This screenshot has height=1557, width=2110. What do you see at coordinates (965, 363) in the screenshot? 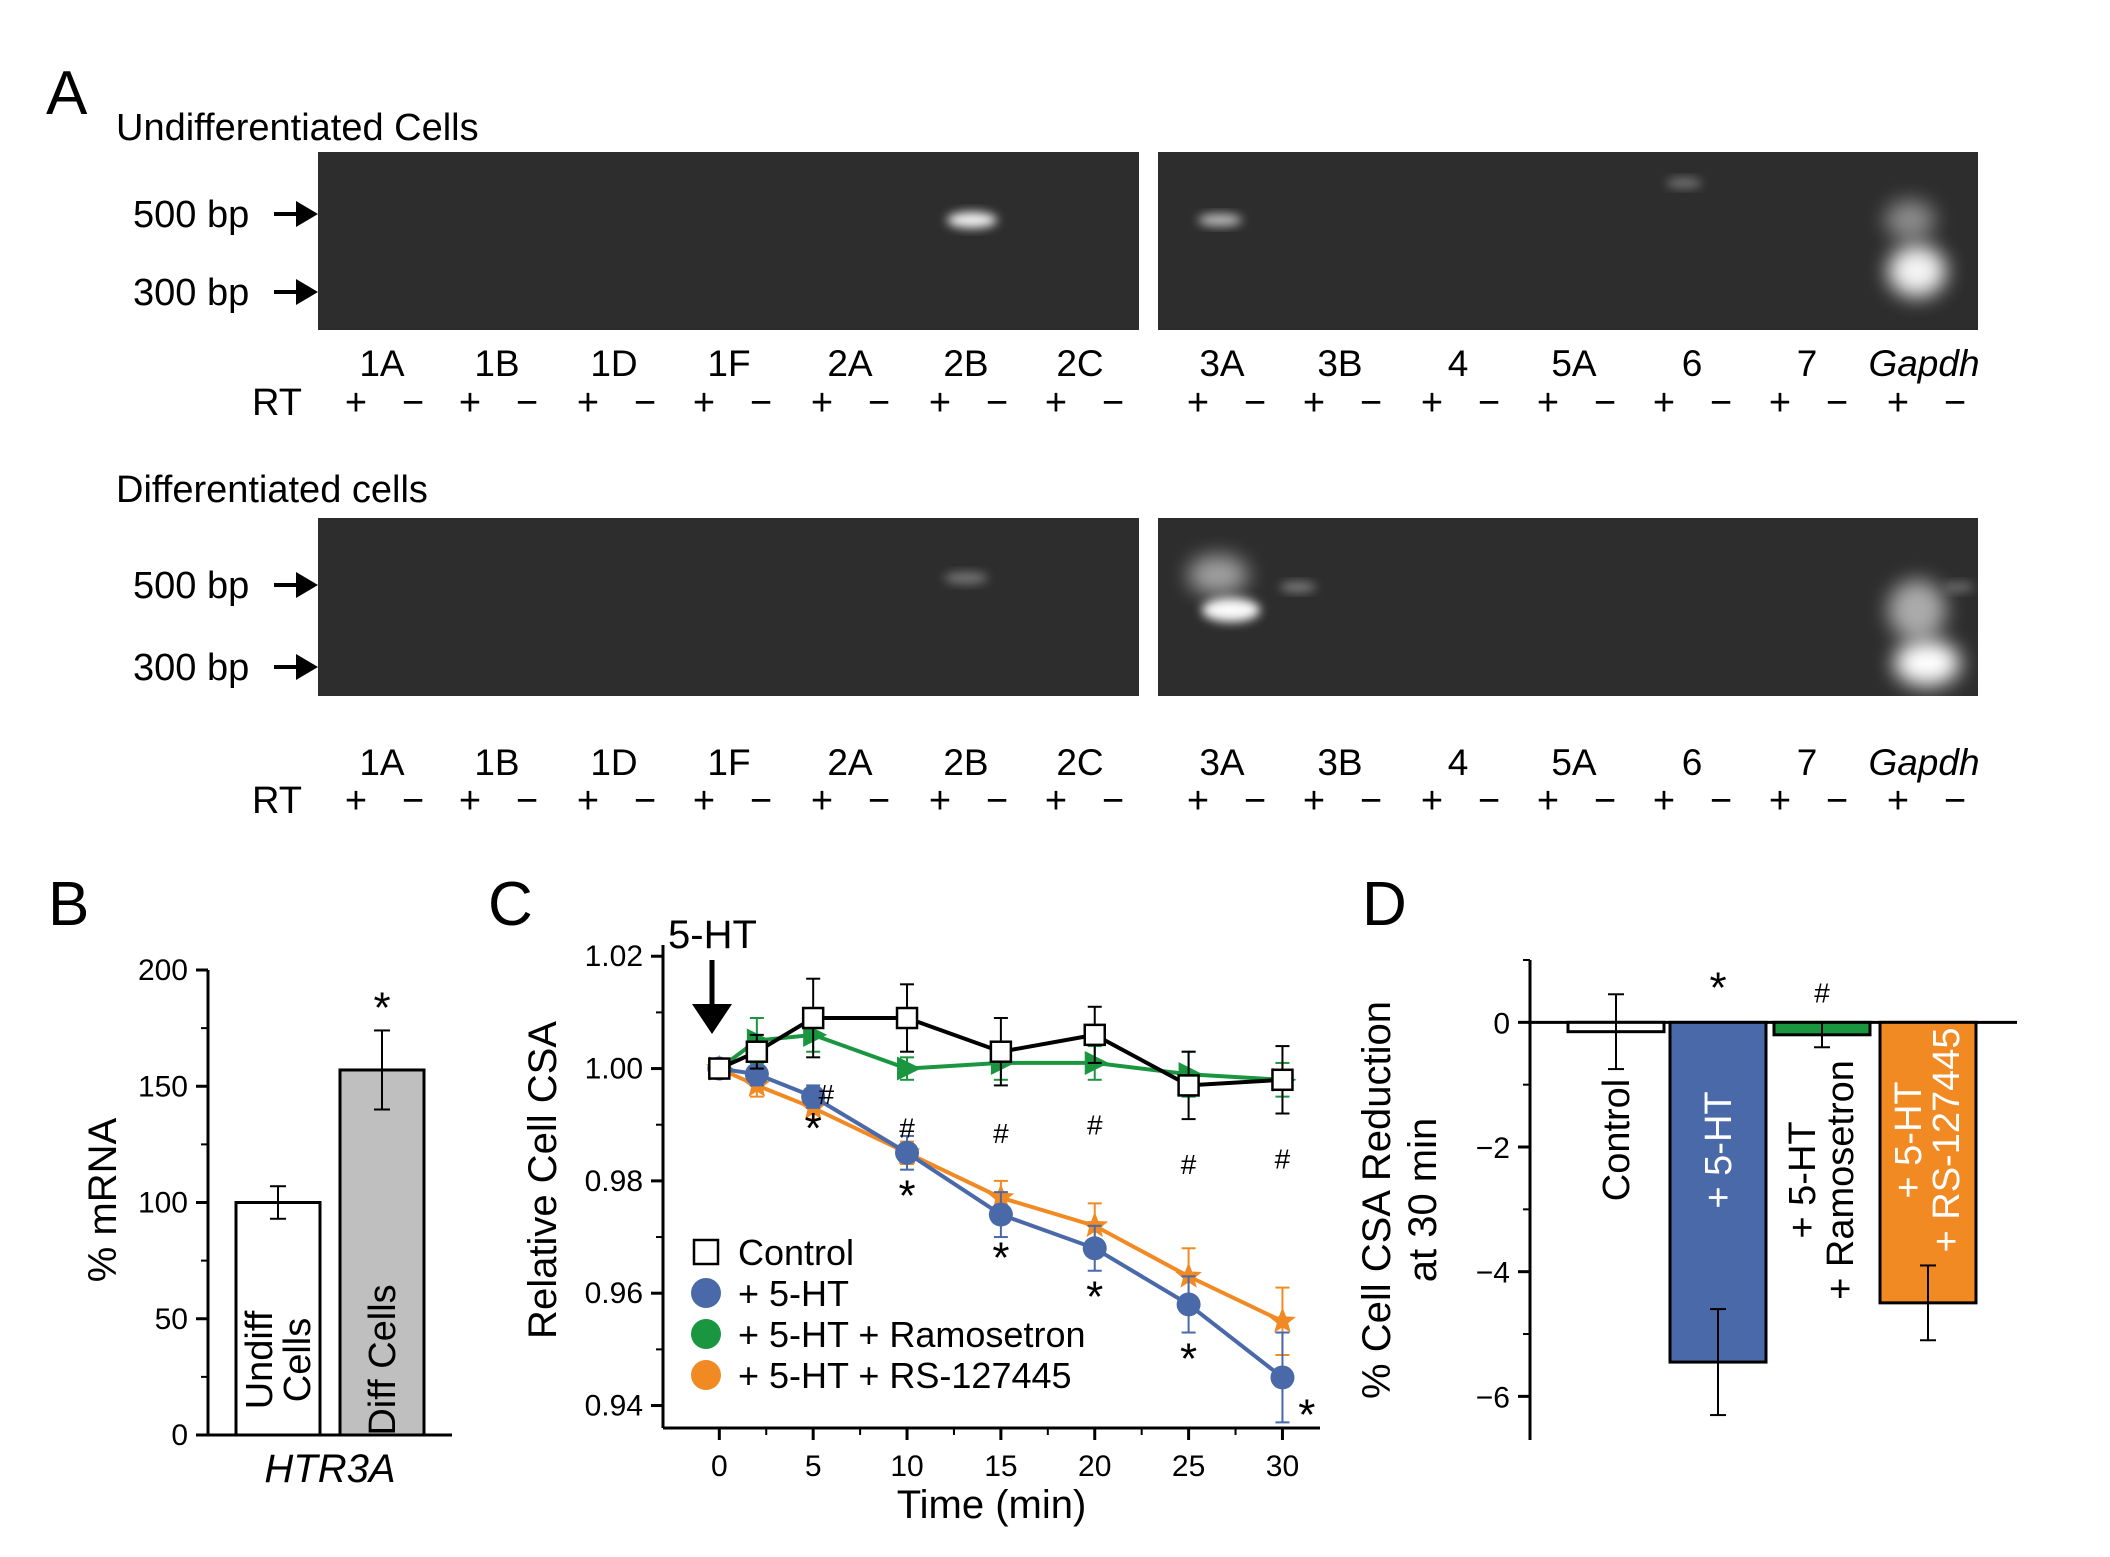
I see `lane-label: 2B` at bounding box center [965, 363].